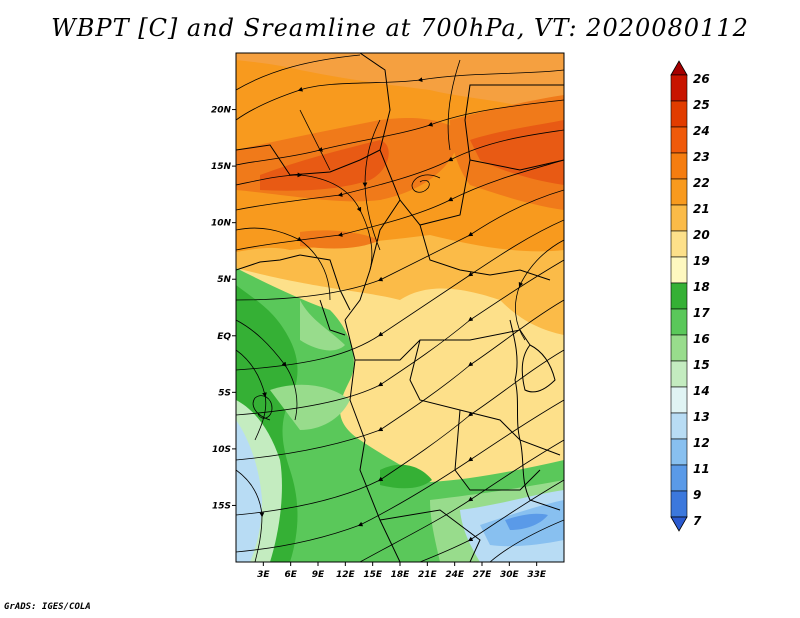 This screenshot has width=800, height=618. I want to click on colorbar-label: 15, so click(701, 365).